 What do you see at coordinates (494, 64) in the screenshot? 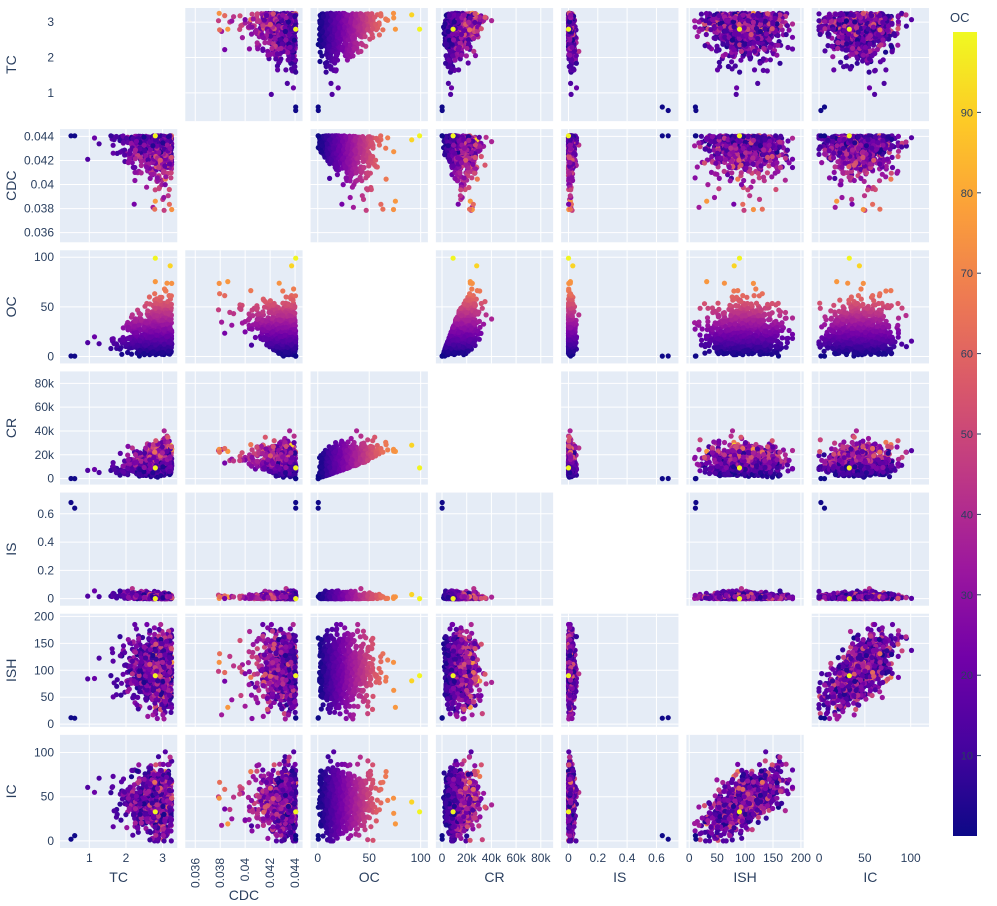
I see `panel-TC-vs-CR` at bounding box center [494, 64].